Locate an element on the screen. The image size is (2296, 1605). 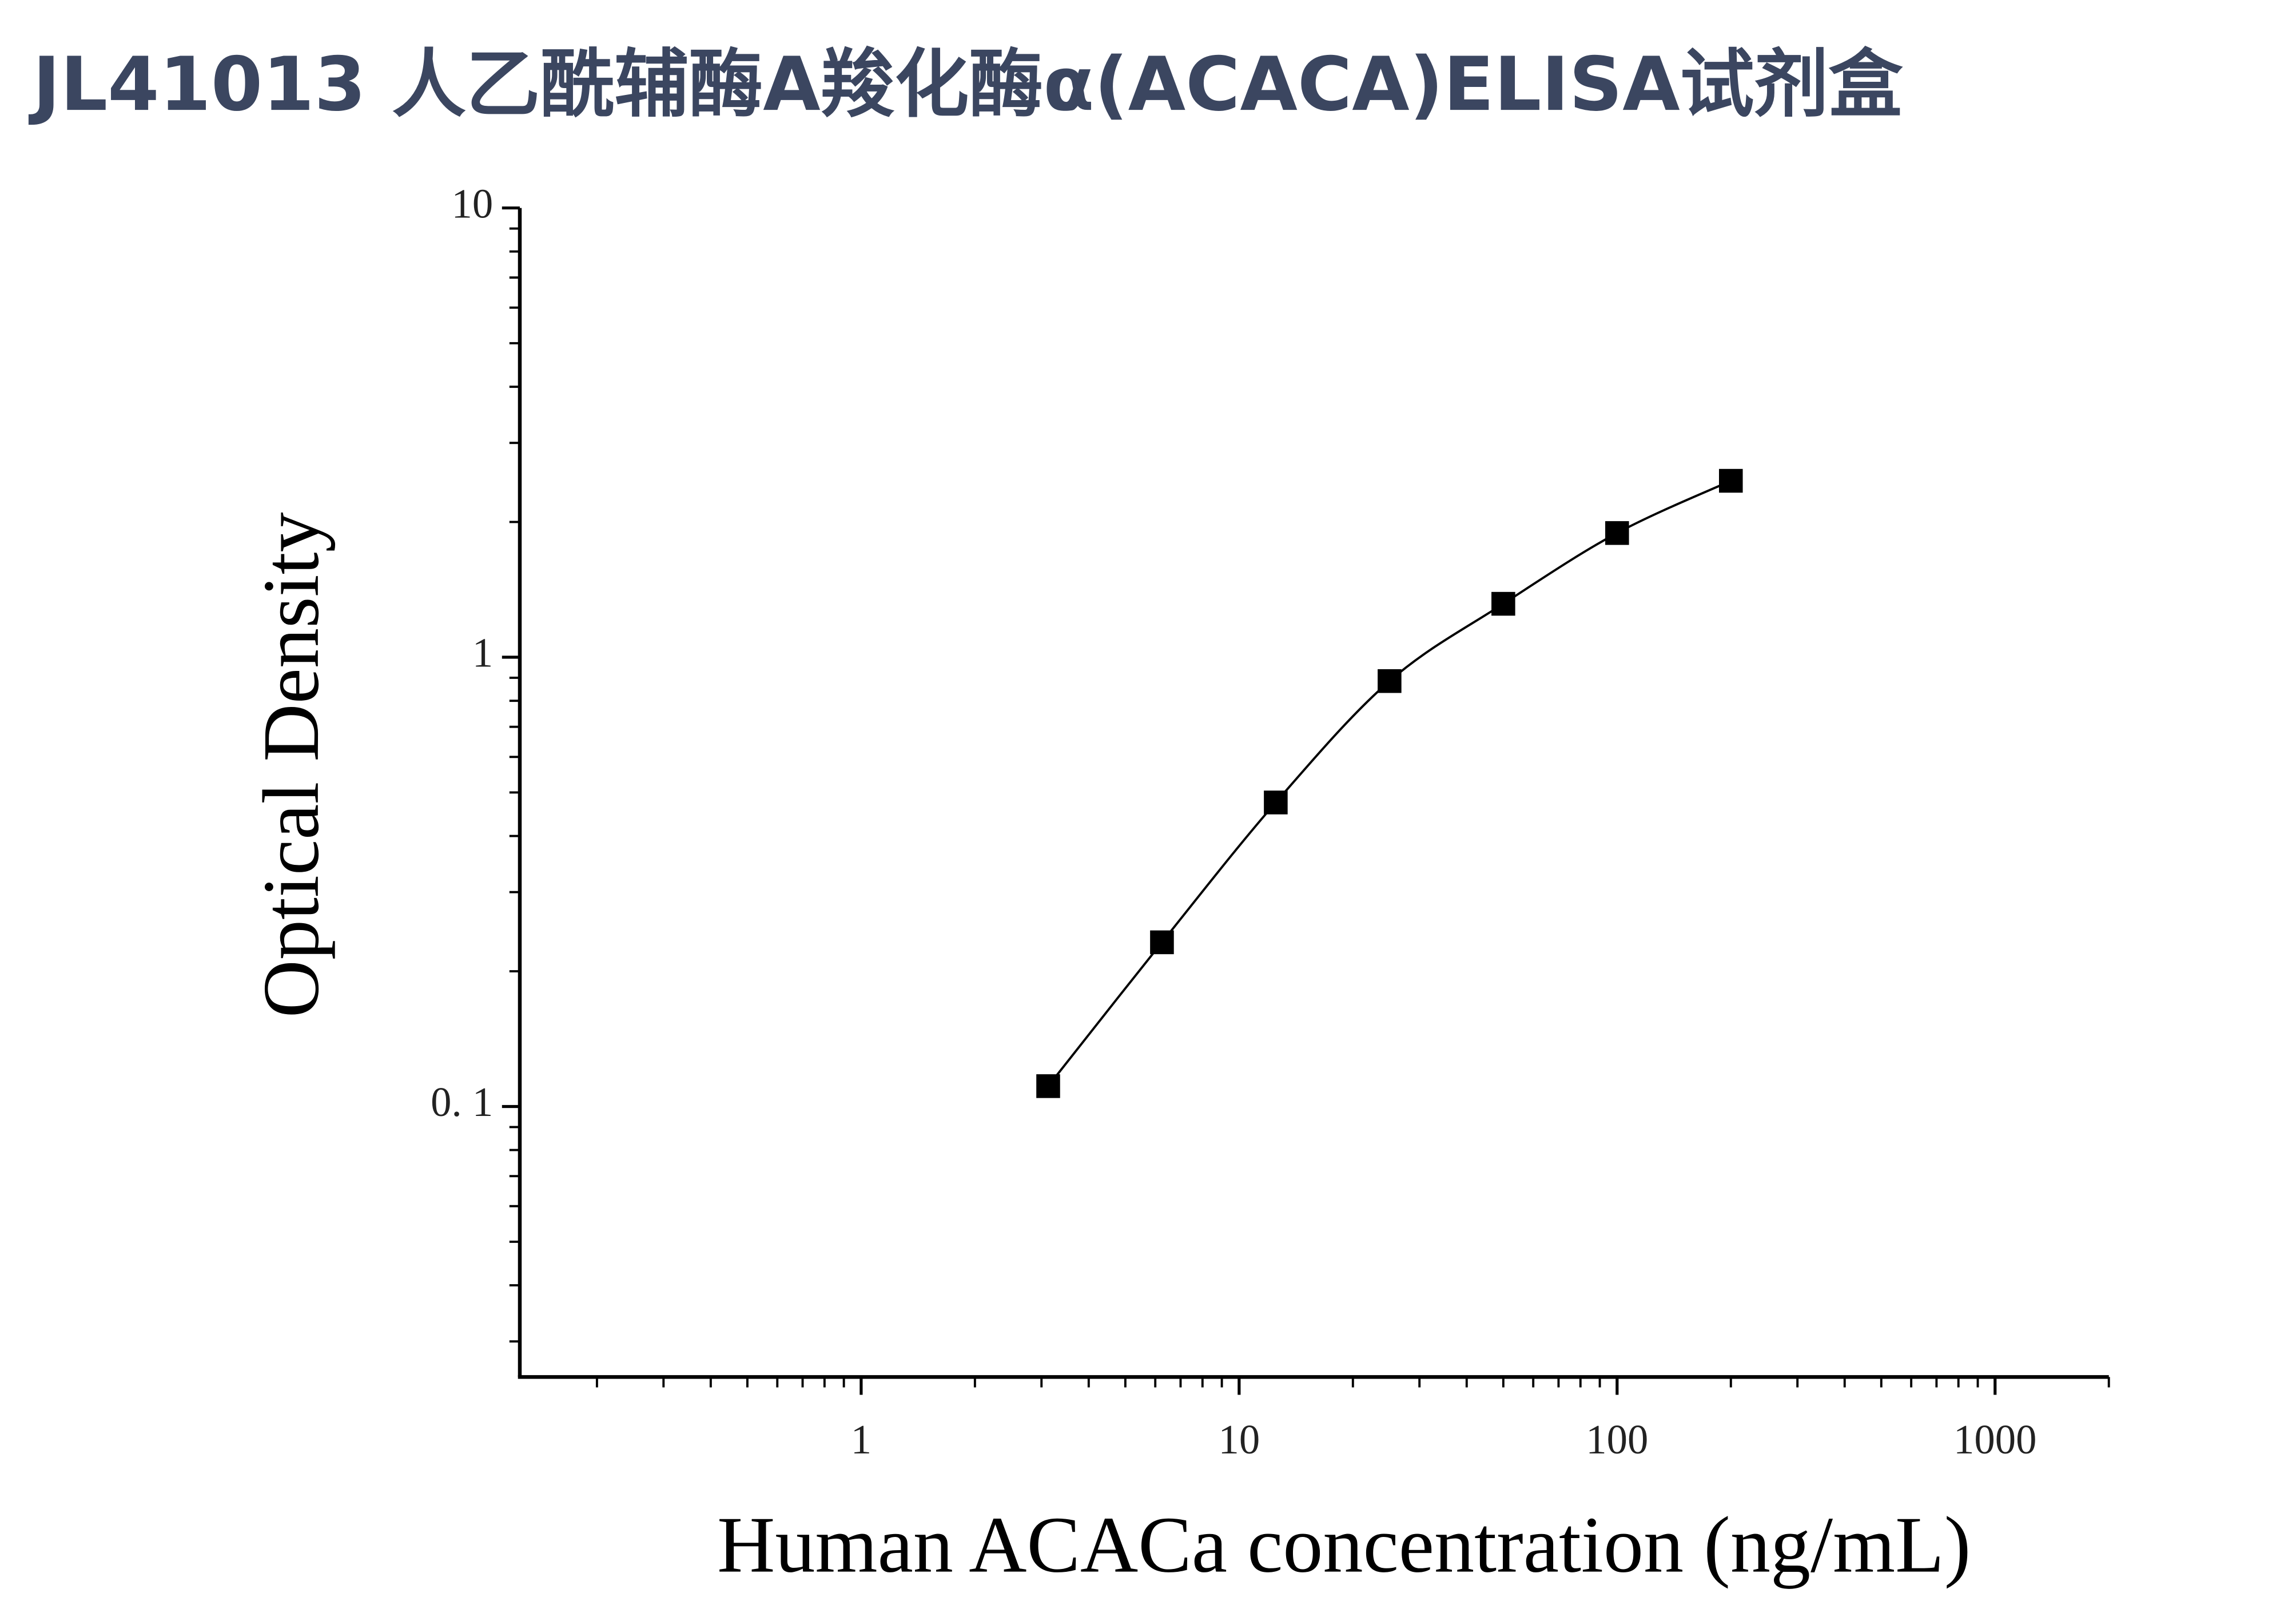
x-tick-label: 1 is located at coordinates (861, 1439).